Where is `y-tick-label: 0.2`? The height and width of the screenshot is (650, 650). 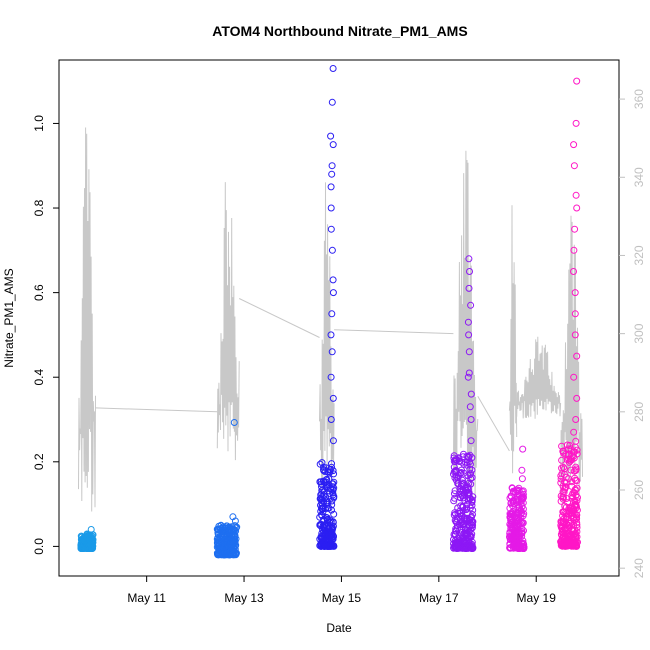 y-tick-label: 0.2 is located at coordinates (39, 461).